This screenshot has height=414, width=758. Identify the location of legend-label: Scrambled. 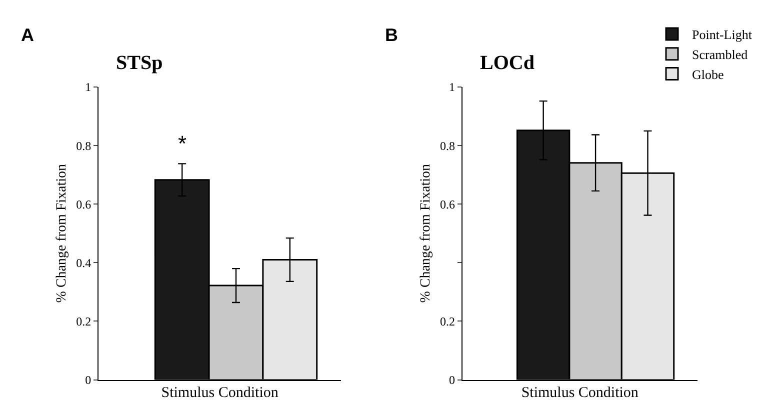
(720, 54).